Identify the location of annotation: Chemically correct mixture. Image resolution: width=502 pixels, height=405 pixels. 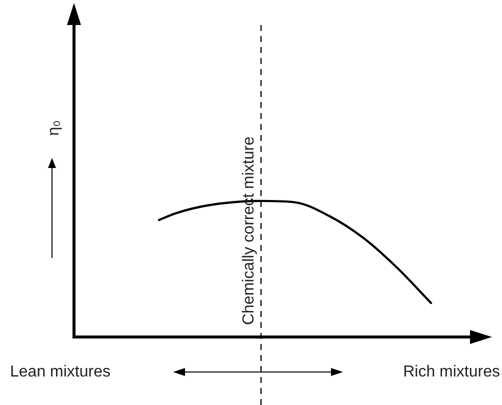
(249, 230).